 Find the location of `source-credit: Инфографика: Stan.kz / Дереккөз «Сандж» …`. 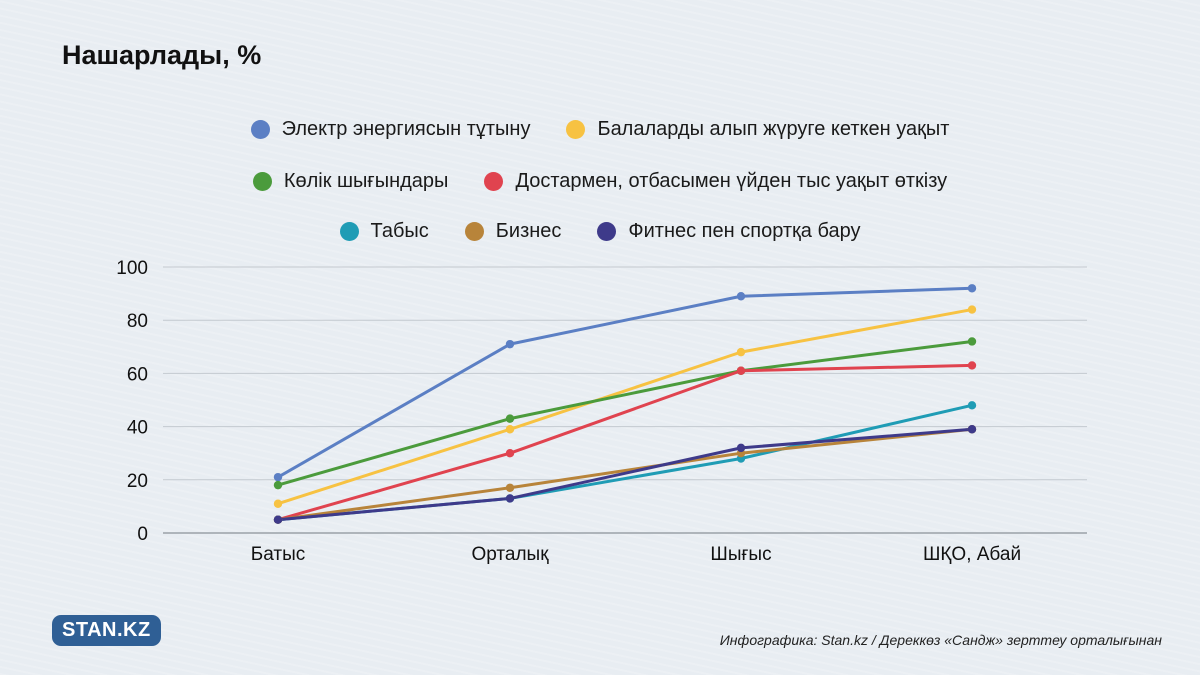

source-credit: Инфографика: Stan.kz / Дереккөз «Сандж» … is located at coordinates (940, 640).